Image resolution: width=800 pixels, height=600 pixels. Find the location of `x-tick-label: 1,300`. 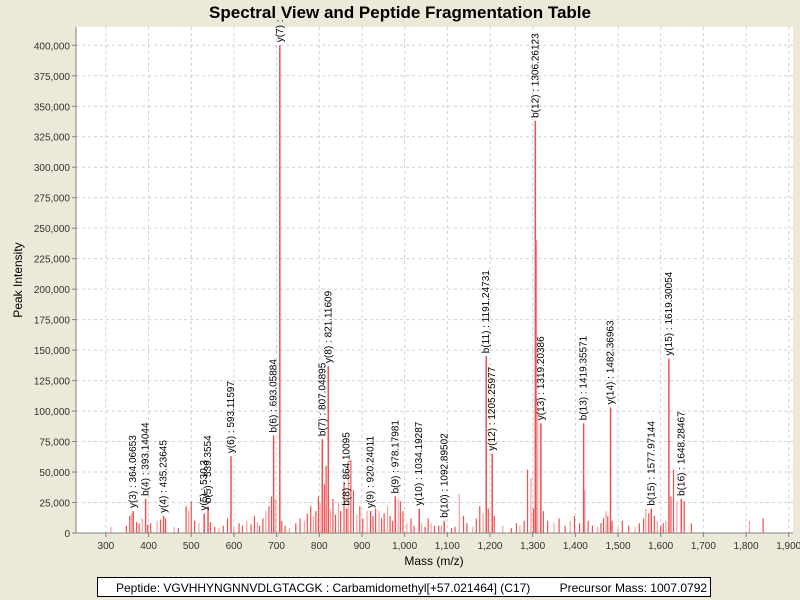

x-tick-label: 1,300 is located at coordinates (532, 546).